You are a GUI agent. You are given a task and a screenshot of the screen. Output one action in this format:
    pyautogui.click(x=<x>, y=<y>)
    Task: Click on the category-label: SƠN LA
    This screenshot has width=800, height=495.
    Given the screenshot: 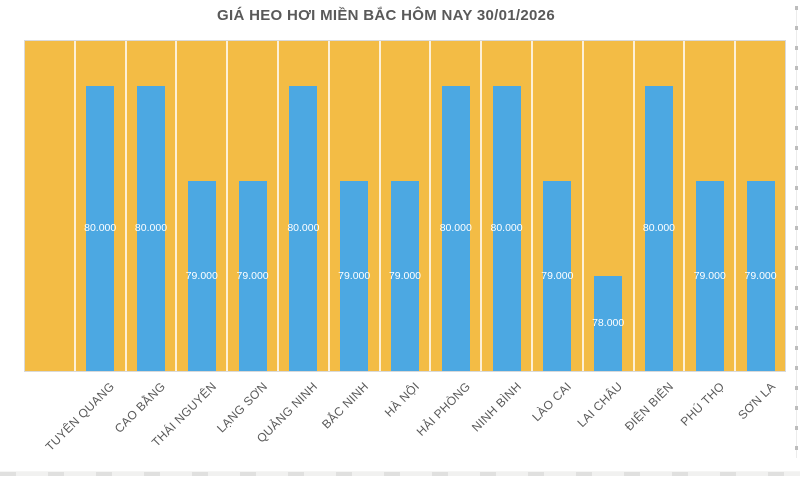 What is the action you would take?
    pyautogui.click(x=756, y=401)
    